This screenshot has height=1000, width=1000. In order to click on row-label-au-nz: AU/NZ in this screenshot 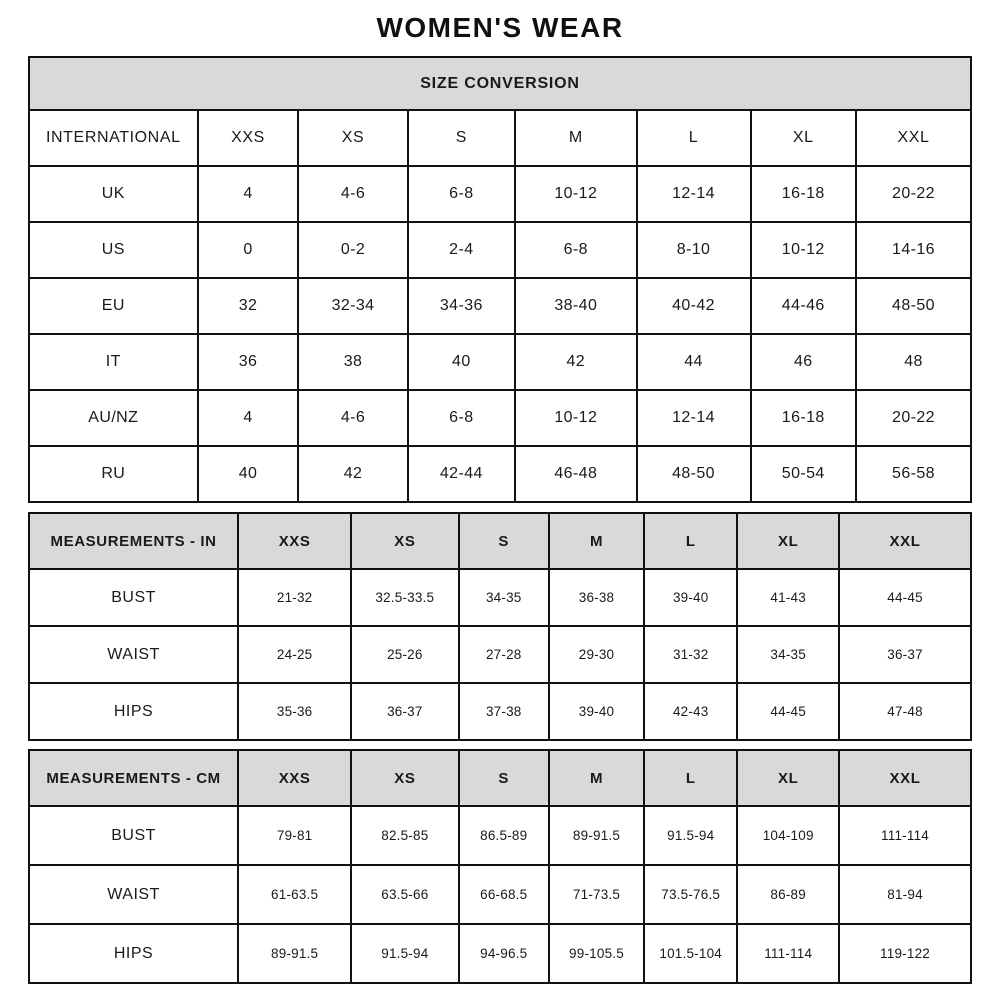, I will do `click(113, 418)`.